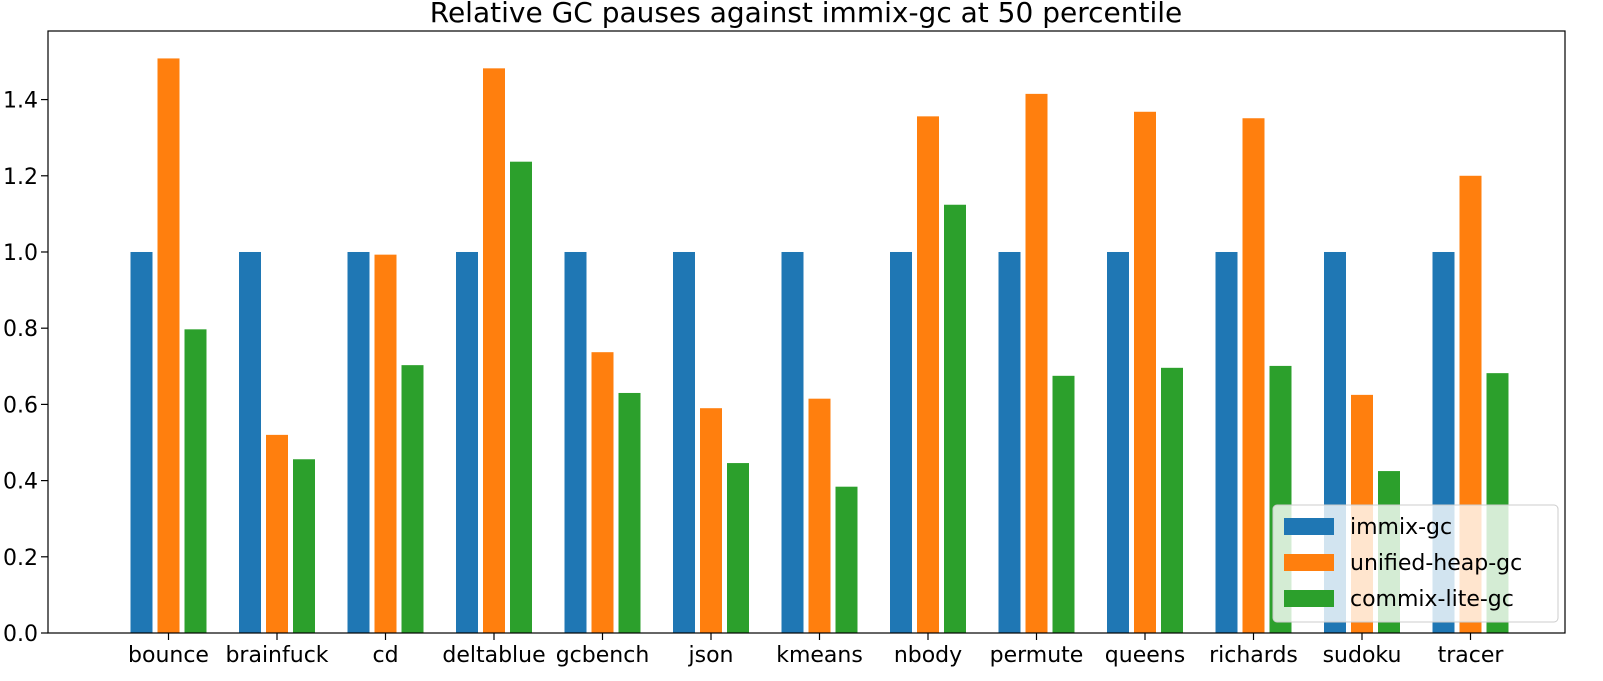 This screenshot has width=1603, height=681. I want to click on x-tick-label-gcbench: gcbench, so click(603, 655).